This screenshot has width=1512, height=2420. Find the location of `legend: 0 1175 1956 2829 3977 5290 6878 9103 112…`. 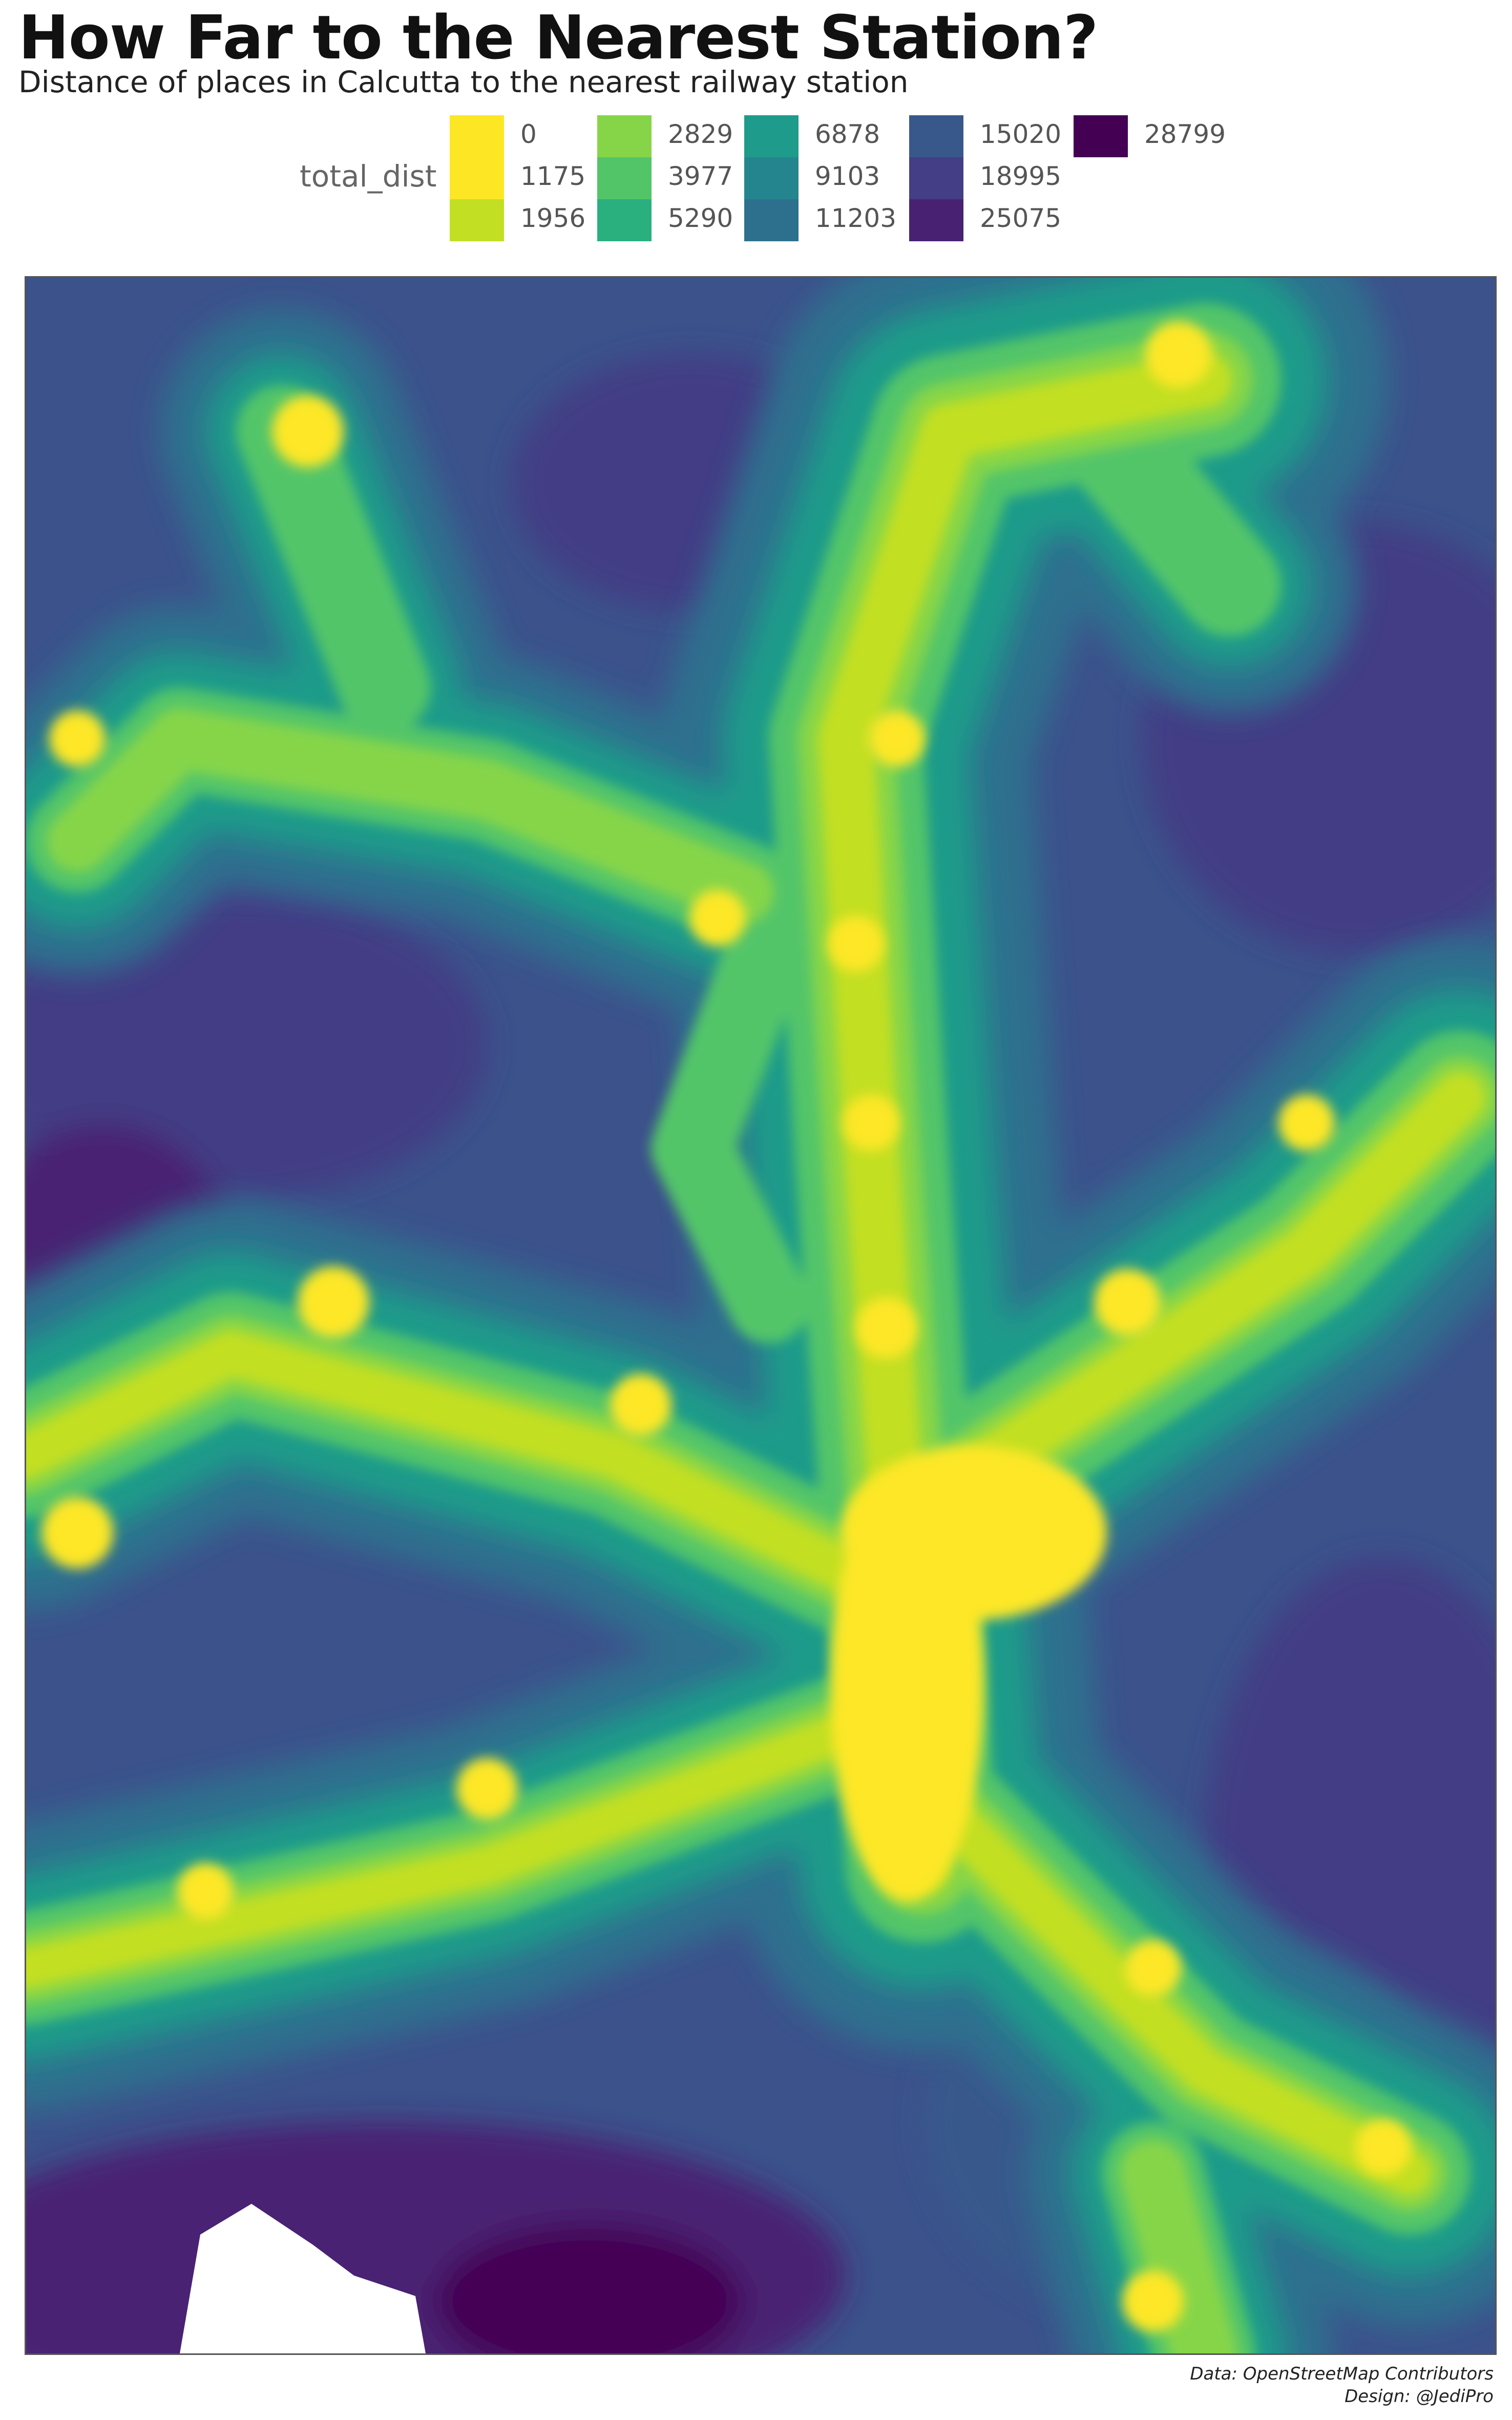

legend: 0 1175 1956 2829 3977 5290 6878 9103 112… is located at coordinates (849, 178).